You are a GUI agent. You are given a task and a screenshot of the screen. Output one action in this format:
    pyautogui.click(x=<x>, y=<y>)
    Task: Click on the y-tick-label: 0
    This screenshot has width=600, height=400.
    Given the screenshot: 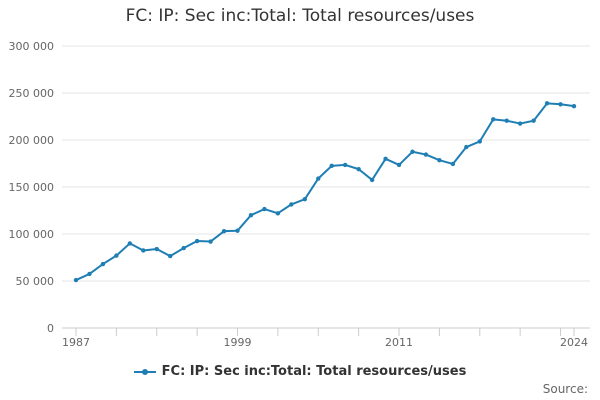 What is the action you would take?
    pyautogui.click(x=50, y=328)
    